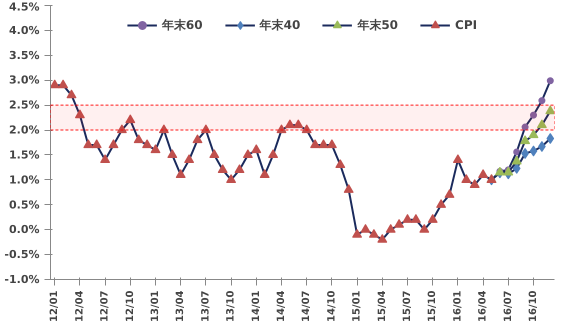 The width and height of the screenshot is (564, 324). What do you see at coordinates (508, 306) in the screenshot?
I see `x-tick-label: 16/07` at bounding box center [508, 306].